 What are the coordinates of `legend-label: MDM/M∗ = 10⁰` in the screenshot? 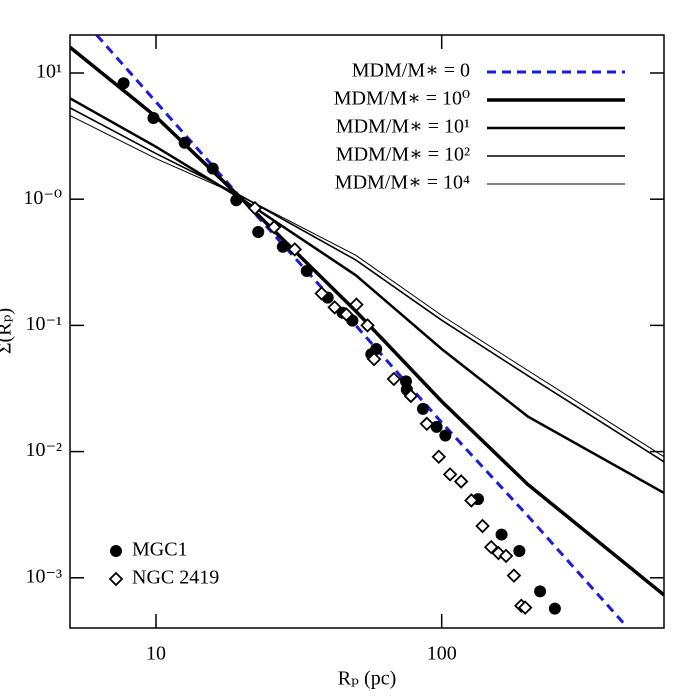 It's located at (402, 99).